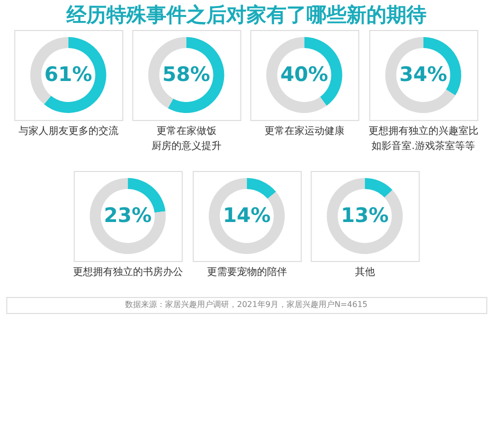 The width and height of the screenshot is (500, 427). I want to click on text: 更常在家做饭厨房的意义提升, so click(186, 138).